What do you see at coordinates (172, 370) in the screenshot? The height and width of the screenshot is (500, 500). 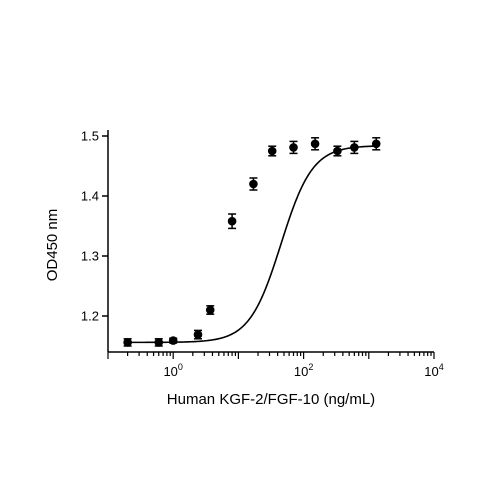 I see `x-tick-label: 10⁰` at bounding box center [172, 370].